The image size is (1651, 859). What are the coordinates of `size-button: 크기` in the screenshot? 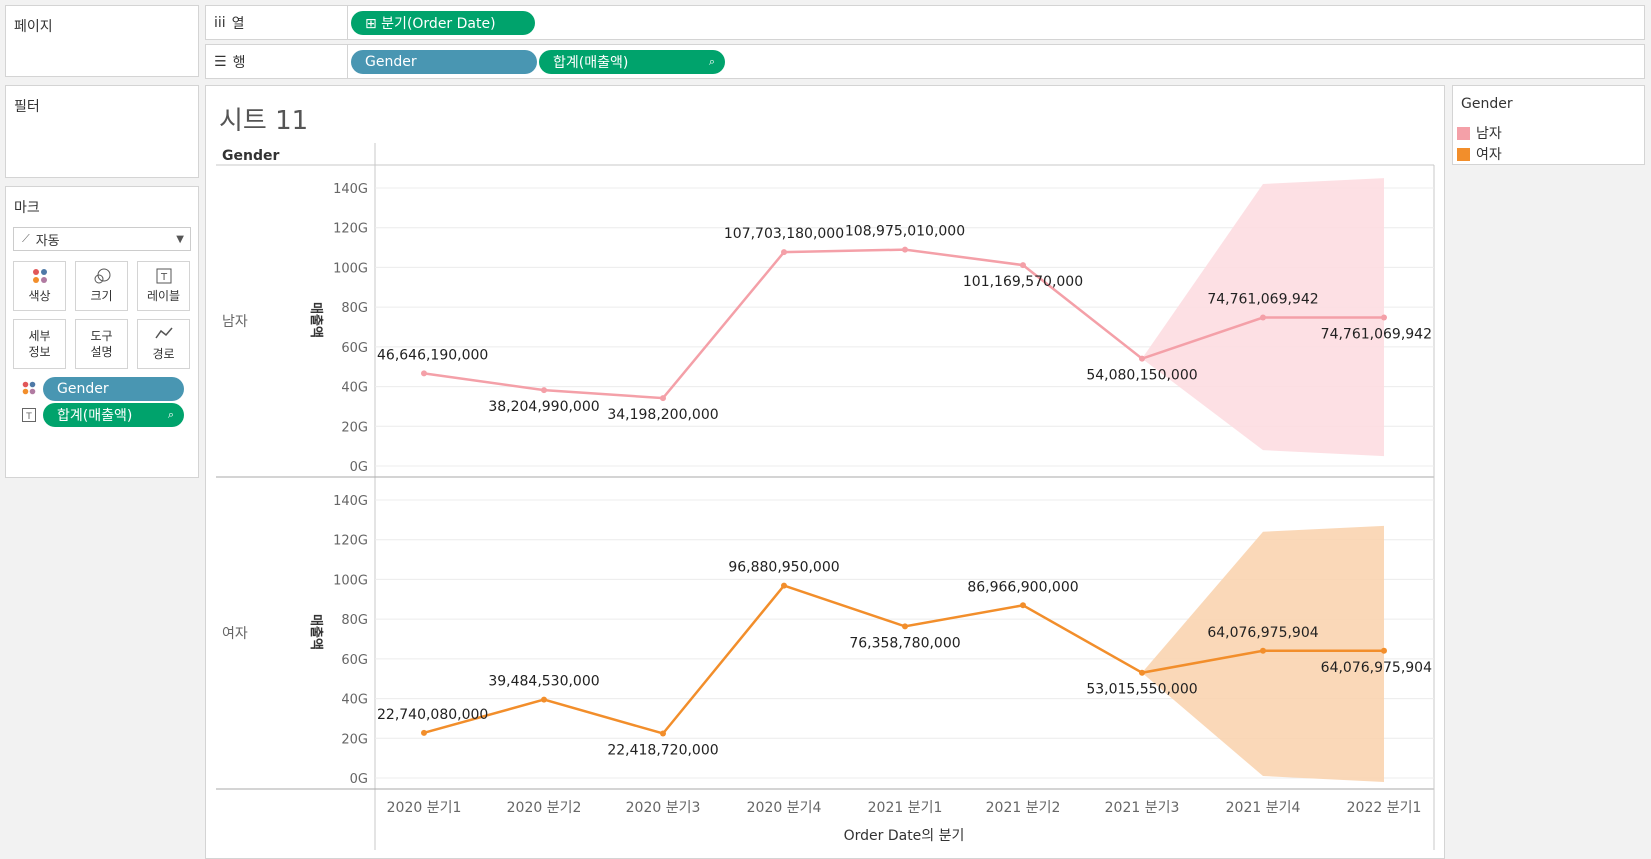 It's located at (101, 286).